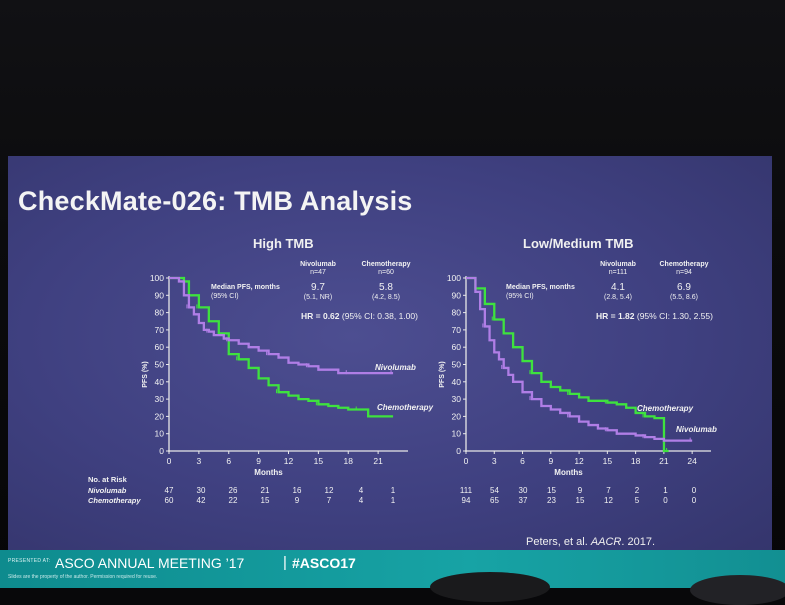 The width and height of the screenshot is (785, 605). What do you see at coordinates (618, 272) in the screenshot?
I see `stats-col-nivolumab-n: n=111` at bounding box center [618, 272].